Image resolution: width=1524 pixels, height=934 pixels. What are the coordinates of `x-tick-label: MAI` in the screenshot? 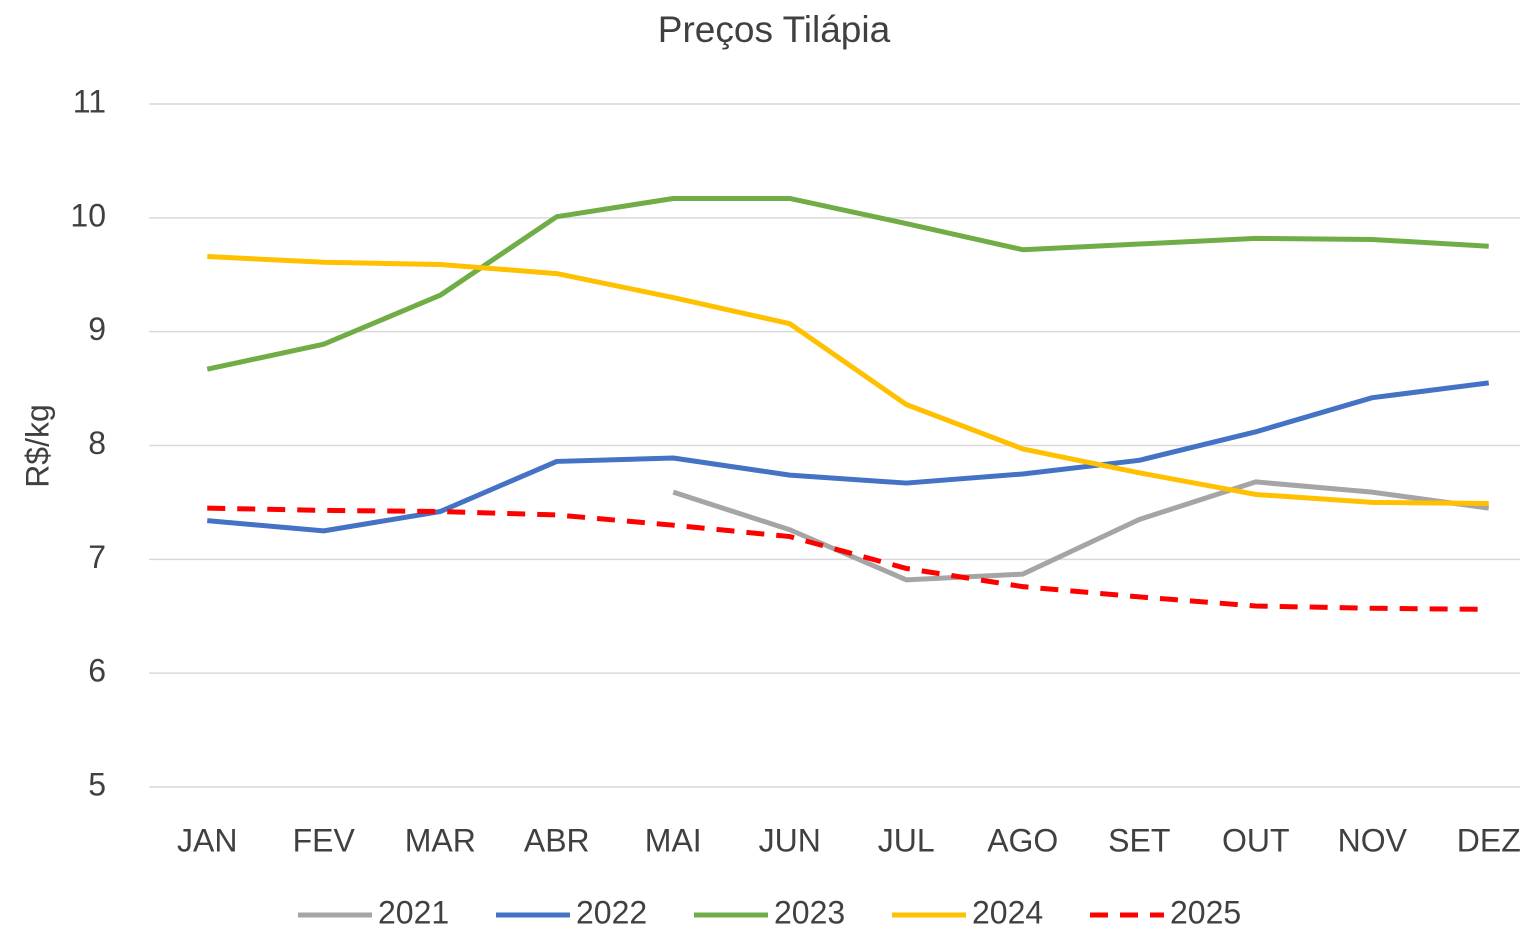 It's located at (673, 840).